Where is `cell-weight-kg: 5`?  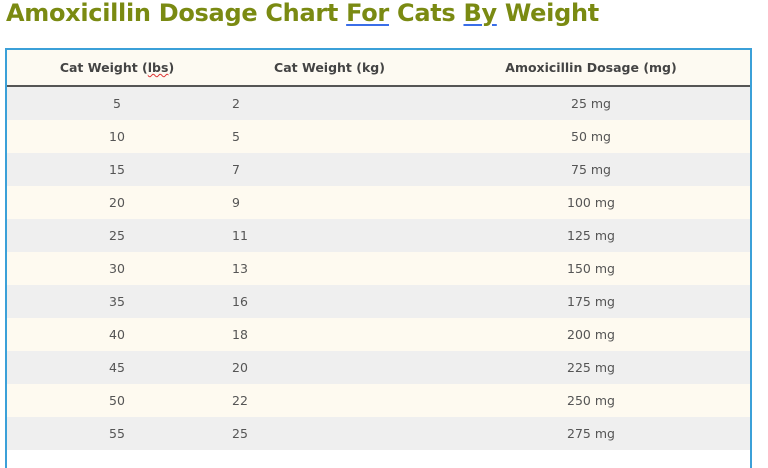 cell-weight-kg: 5 is located at coordinates (329, 136).